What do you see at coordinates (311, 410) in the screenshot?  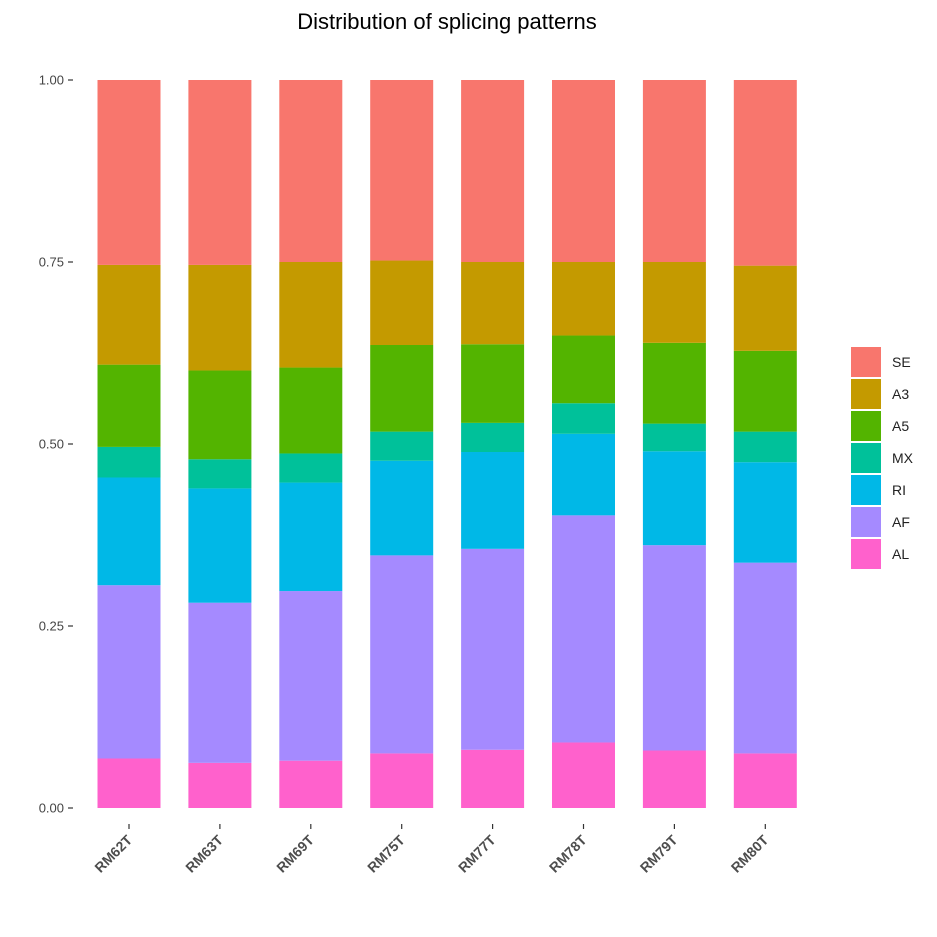 I see `bar-segment-rm69t-a5` at bounding box center [311, 410].